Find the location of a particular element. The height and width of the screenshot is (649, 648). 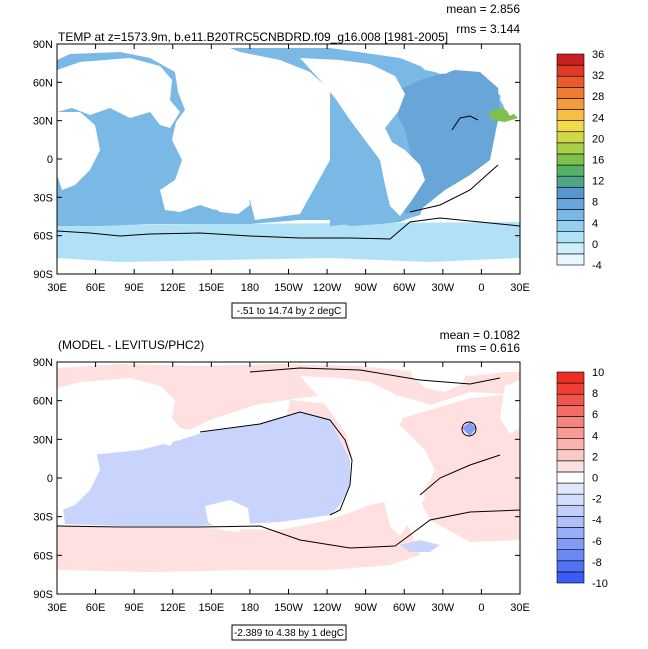

bottom-pos-south is located at coordinates (238, 536).